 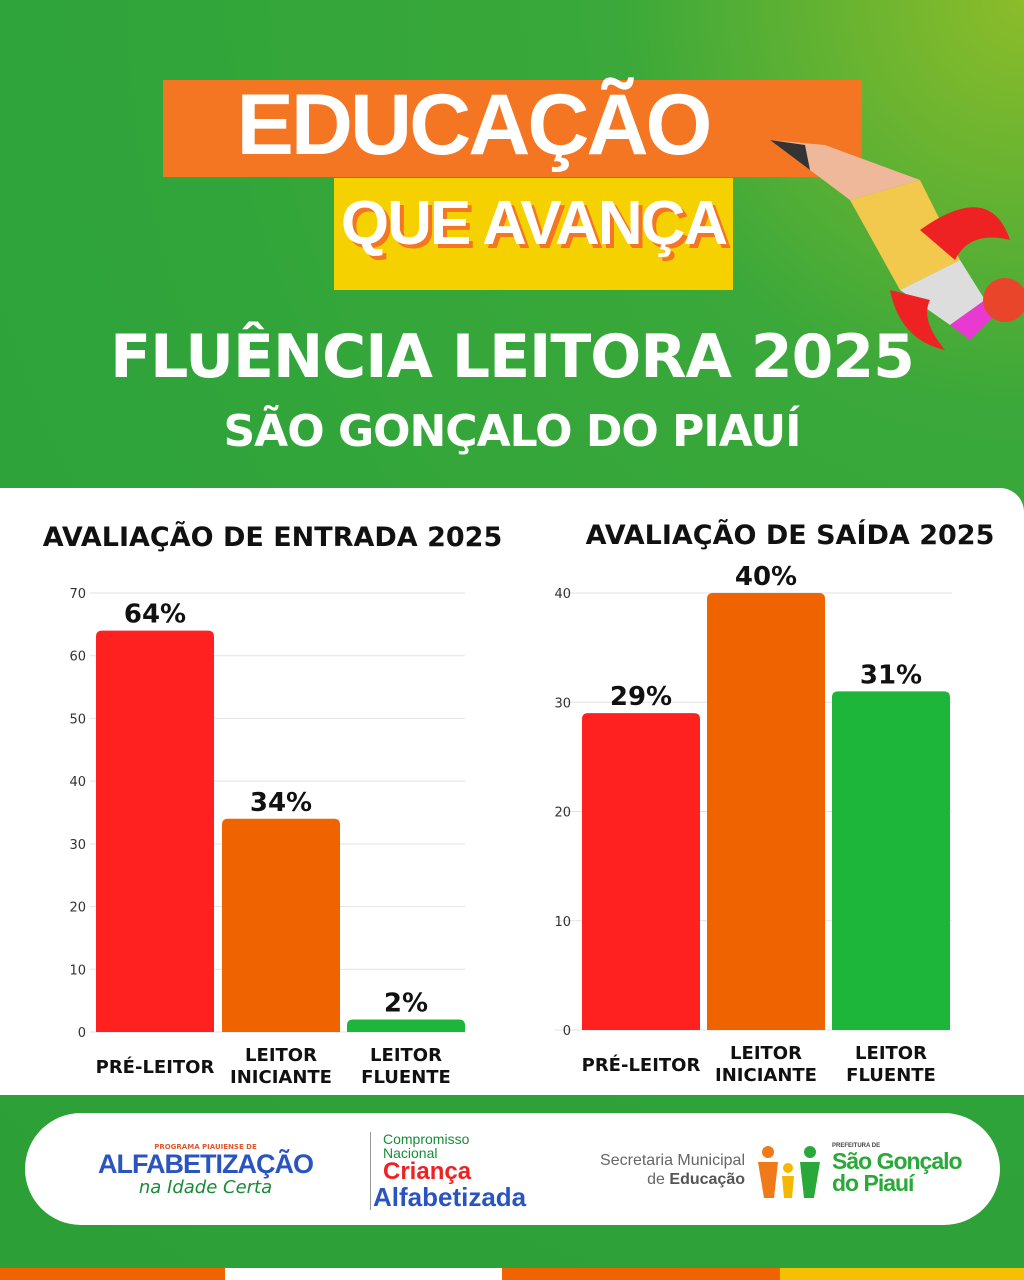 I want to click on title-banner-orange, so click(x=512, y=128).